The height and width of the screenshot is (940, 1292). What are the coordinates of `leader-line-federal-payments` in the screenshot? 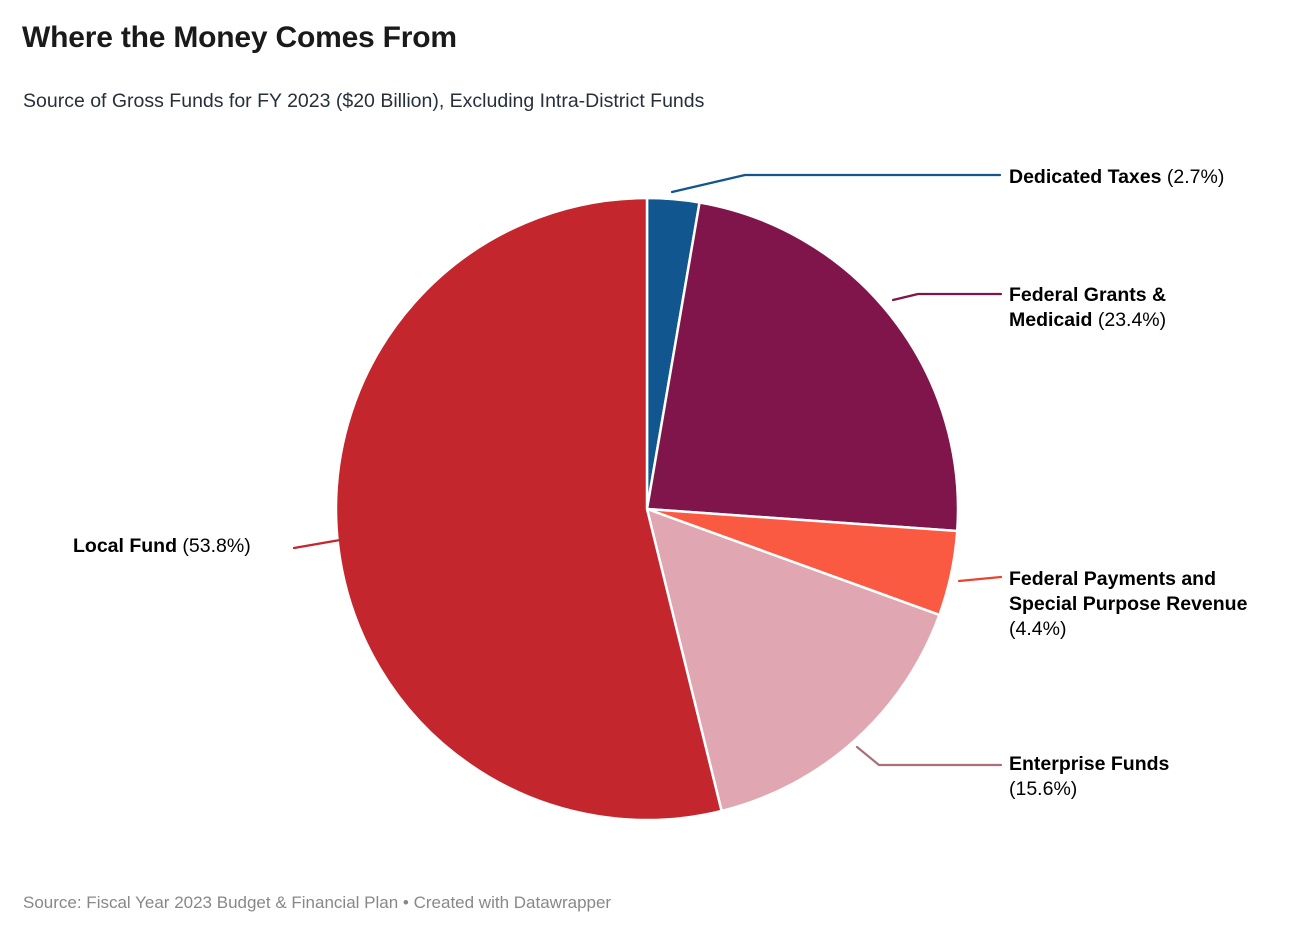 It's located at (980, 579).